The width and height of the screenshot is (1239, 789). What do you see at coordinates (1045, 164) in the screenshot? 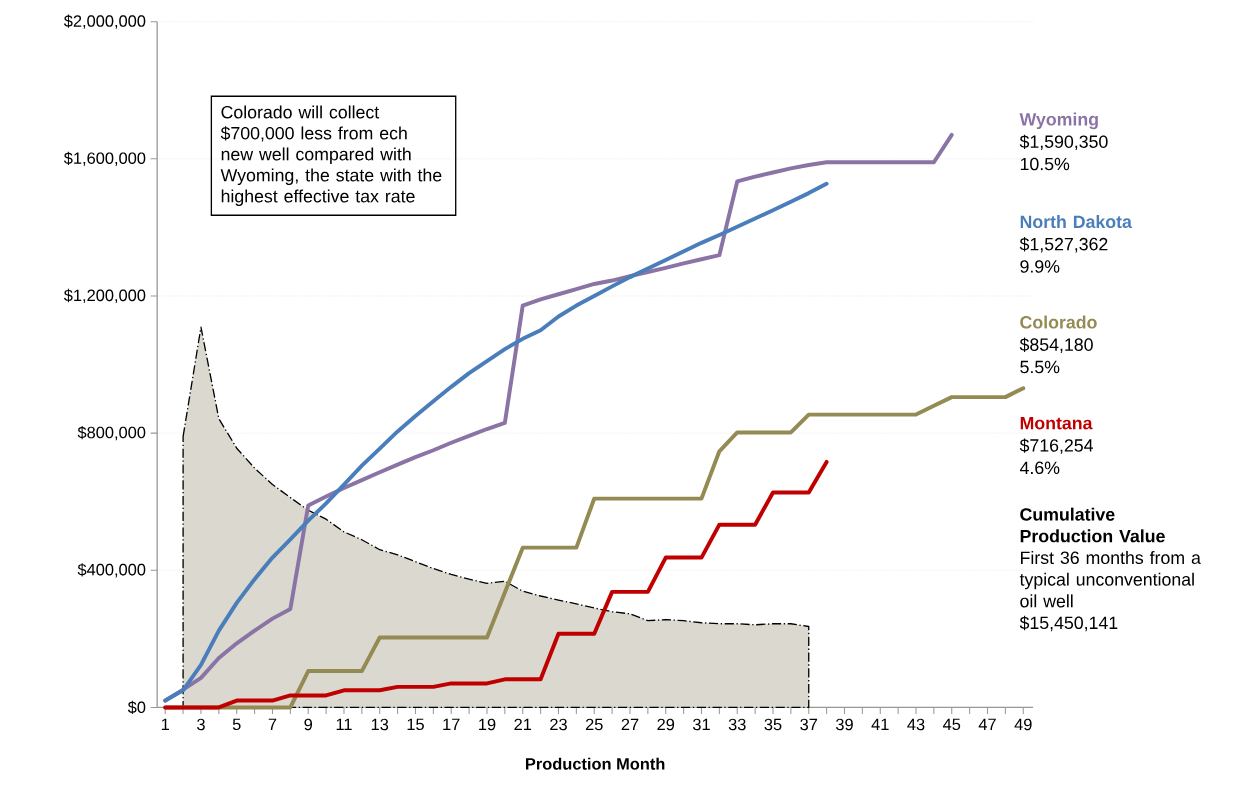
I see `annotation: 10.5%` at bounding box center [1045, 164].